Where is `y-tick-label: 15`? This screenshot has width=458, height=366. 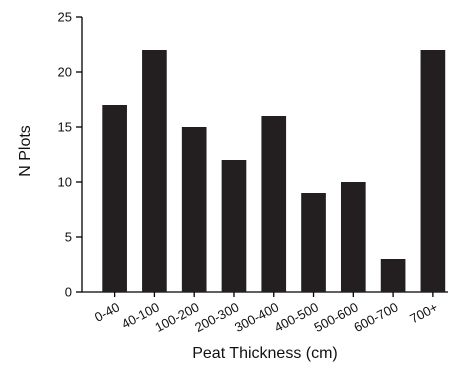 y-tick-label: 15 is located at coordinates (65, 127).